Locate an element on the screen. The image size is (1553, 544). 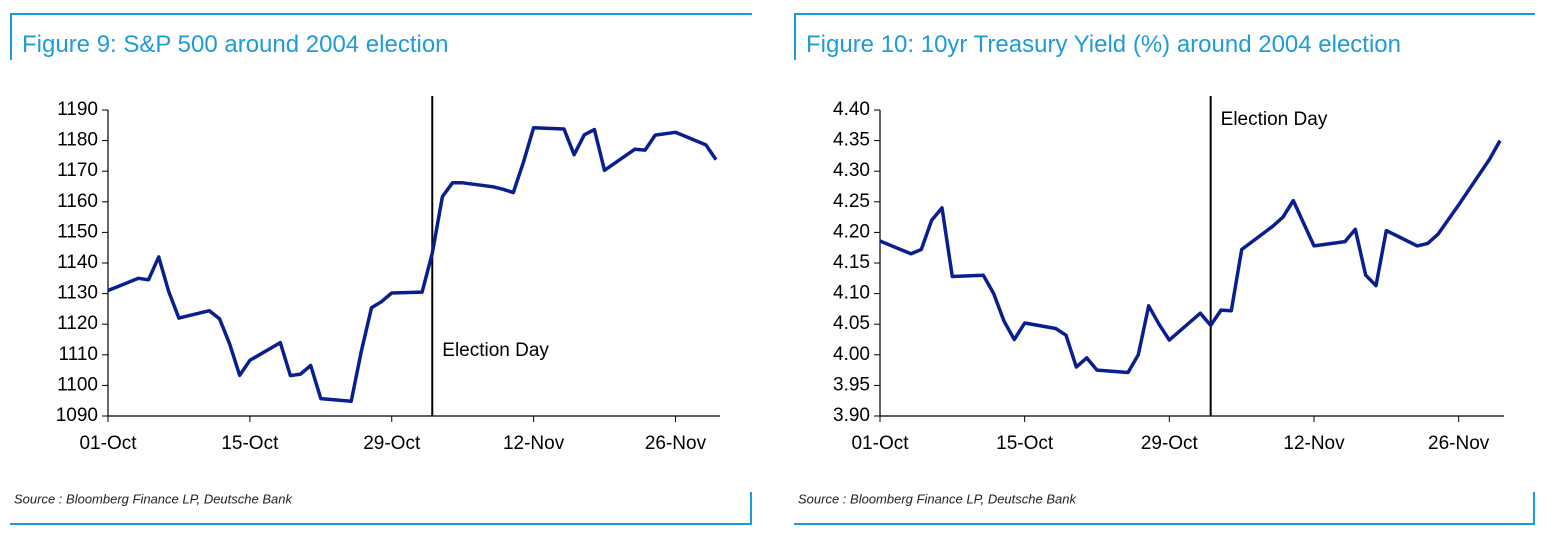
y-tick-label: 1110 is located at coordinates (78, 354).